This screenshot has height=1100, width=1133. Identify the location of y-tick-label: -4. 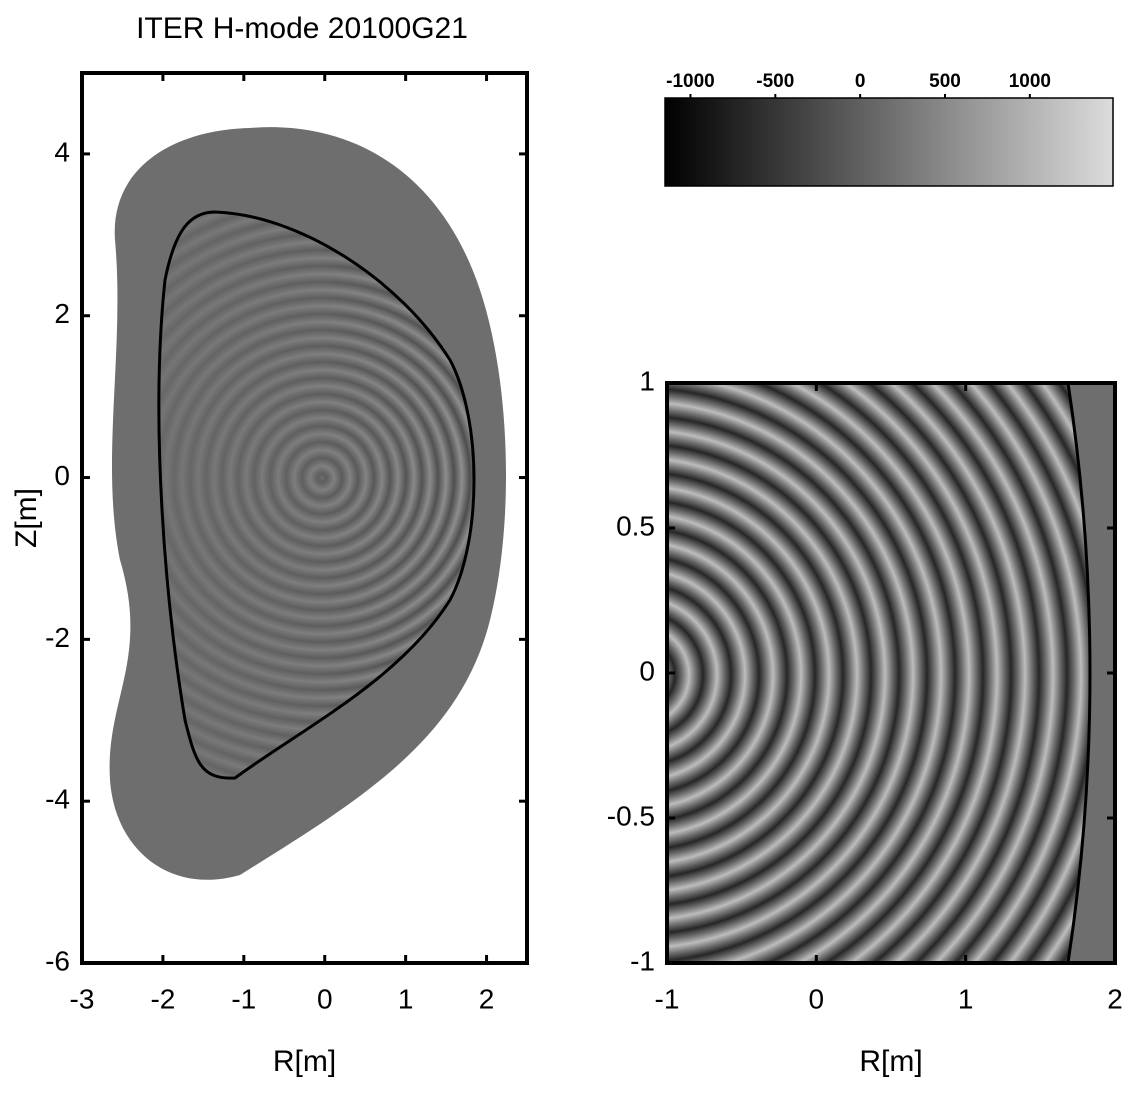
(57, 799).